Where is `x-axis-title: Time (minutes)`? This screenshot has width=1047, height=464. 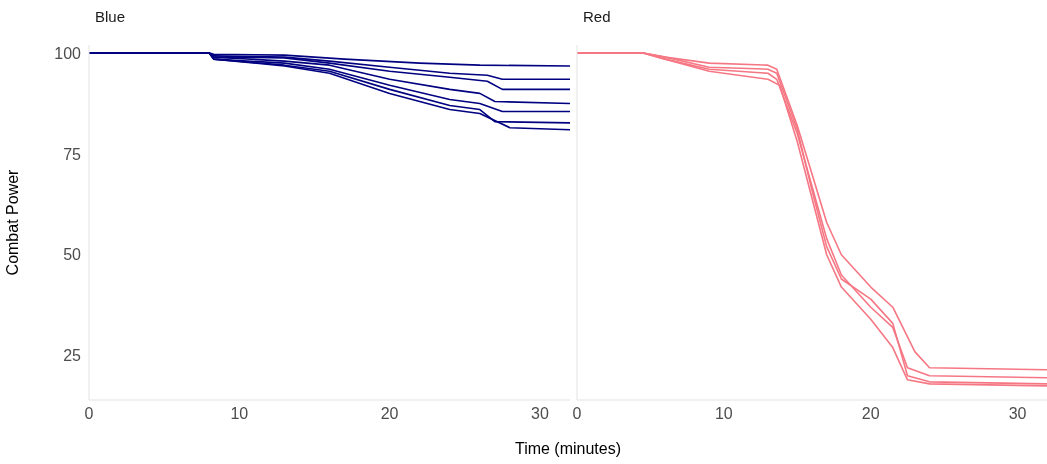
x-axis-title: Time (minutes) is located at coordinates (568, 449).